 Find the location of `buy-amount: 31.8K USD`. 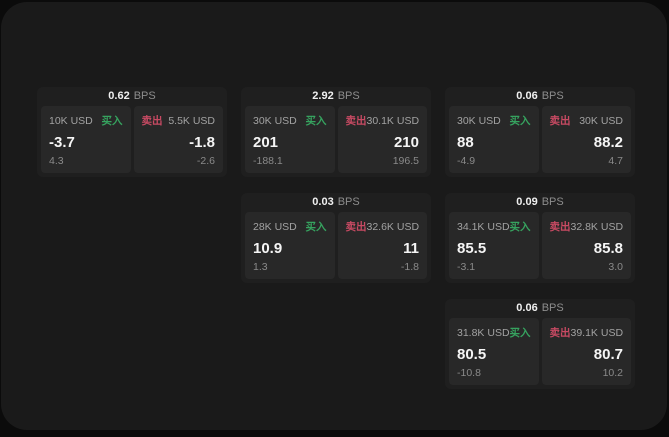

buy-amount: 31.8K USD is located at coordinates (483, 332).